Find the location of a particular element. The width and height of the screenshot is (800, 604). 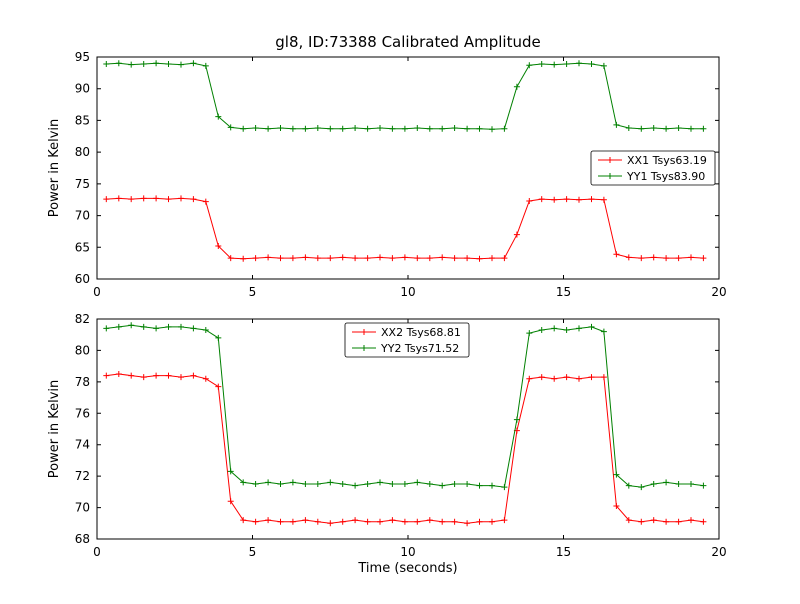

y-tick-label: 75 is located at coordinates (82, 184).